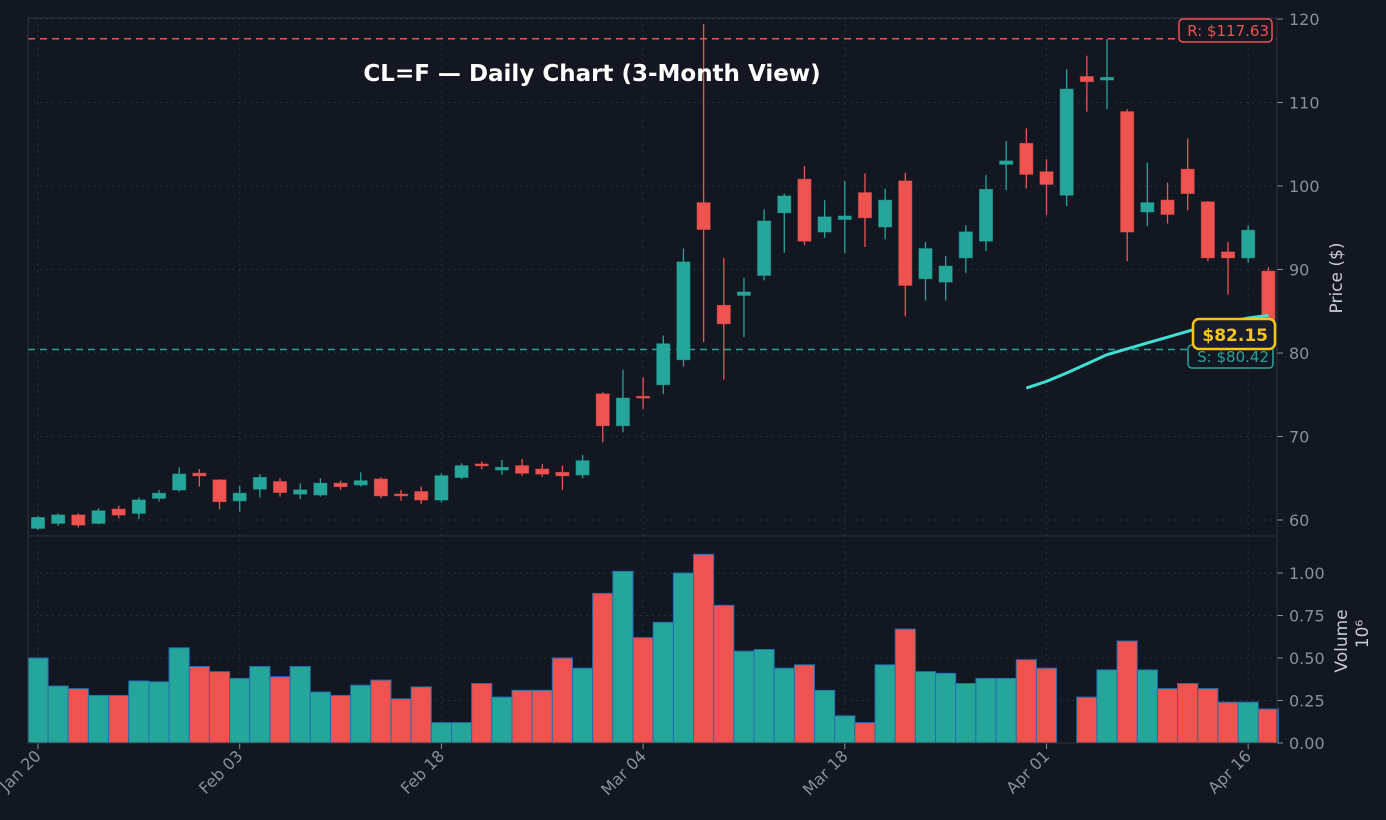 This screenshot has width=1386, height=820. What do you see at coordinates (1233, 357) in the screenshot?
I see `support-label: S: $80.42` at bounding box center [1233, 357].